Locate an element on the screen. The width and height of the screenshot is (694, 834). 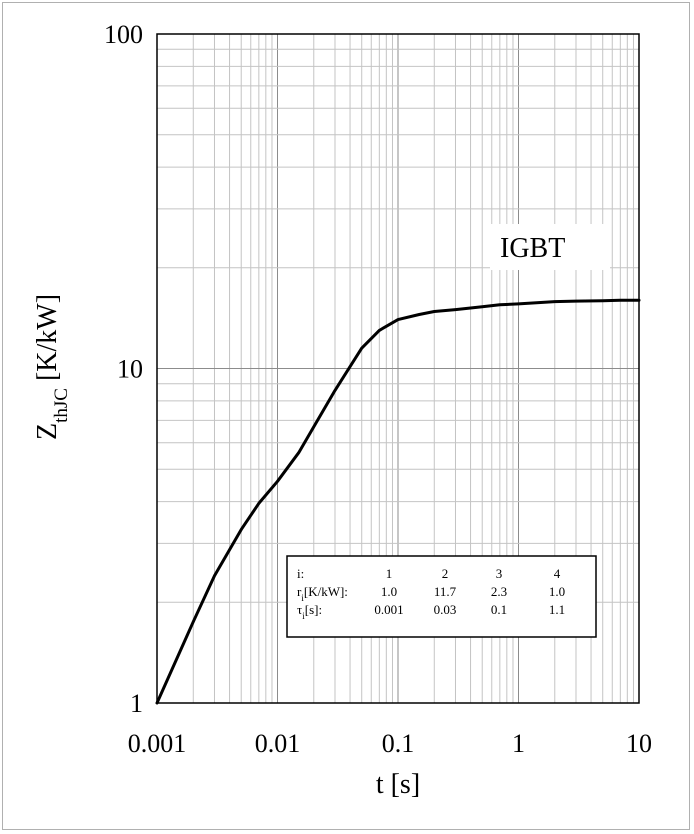
y-axis-label-main: Z is located at coordinates (47, 431).